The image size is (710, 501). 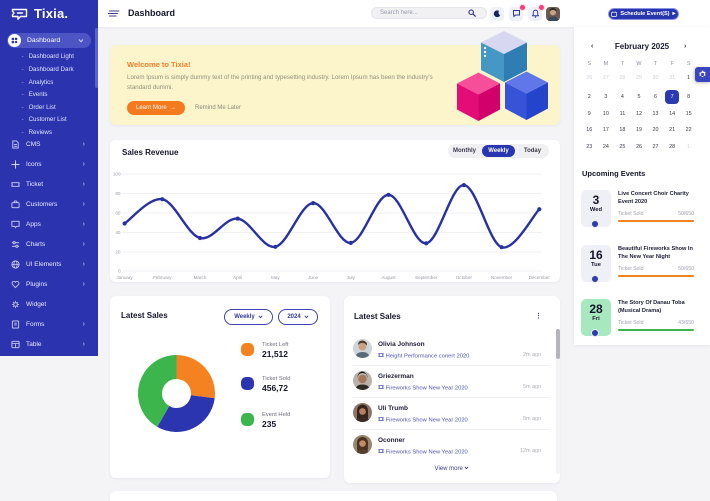 I want to click on svg-text: April, so click(x=237, y=277).